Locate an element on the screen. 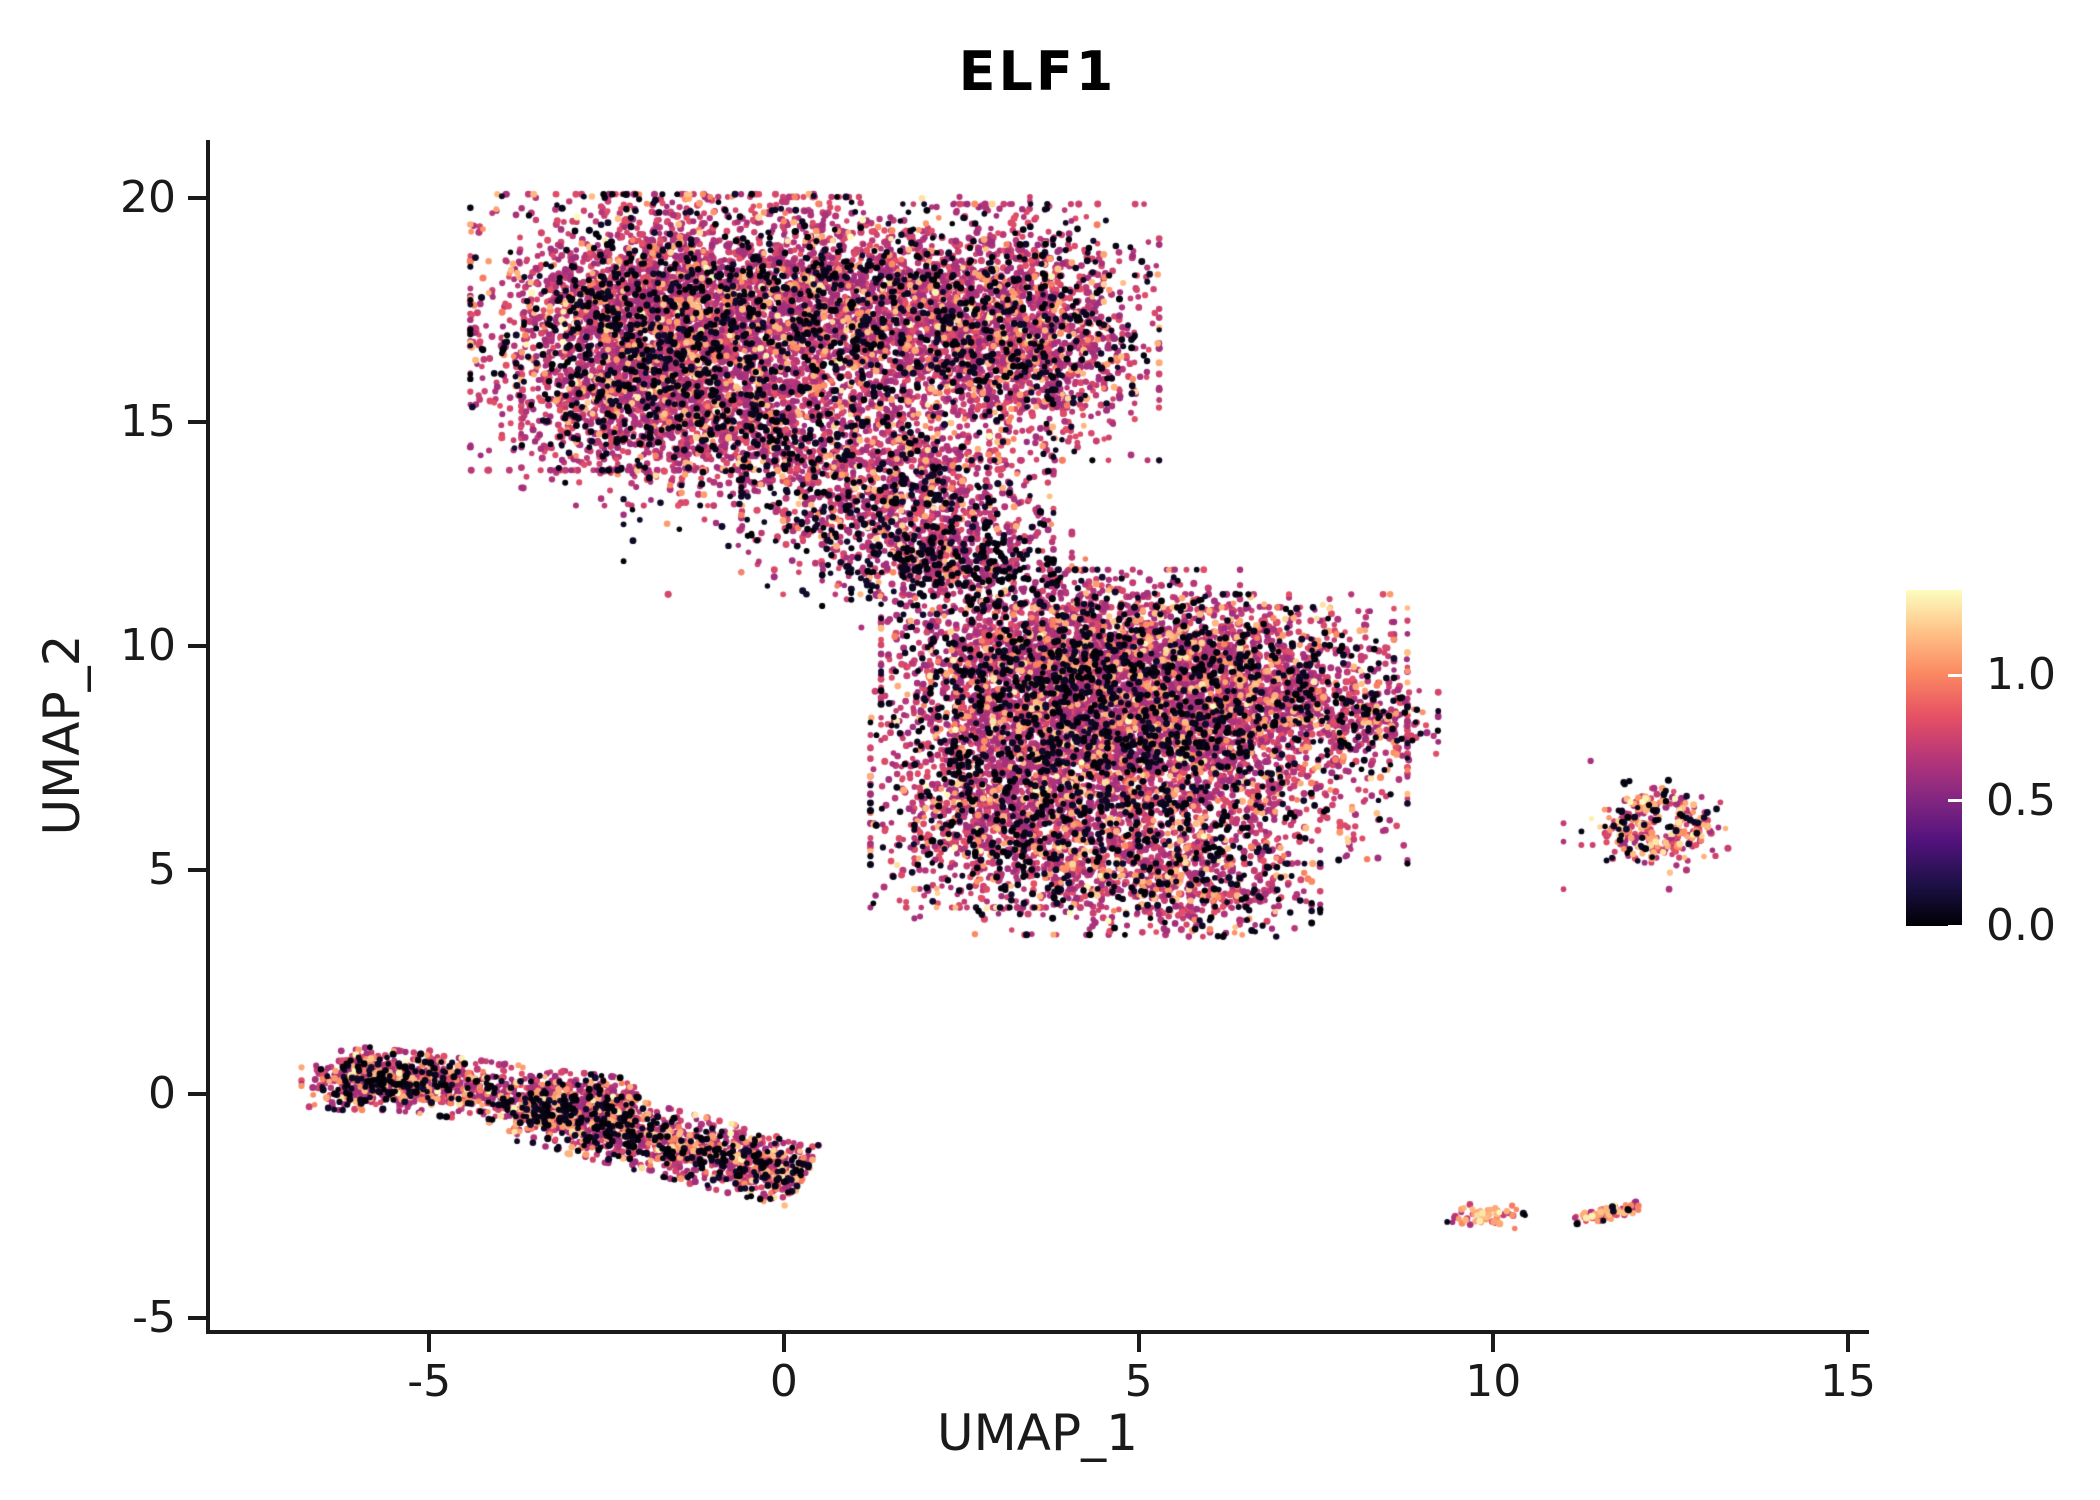 The width and height of the screenshot is (2100, 1500). x-axis-title: UMAP_1 is located at coordinates (1037, 1433).